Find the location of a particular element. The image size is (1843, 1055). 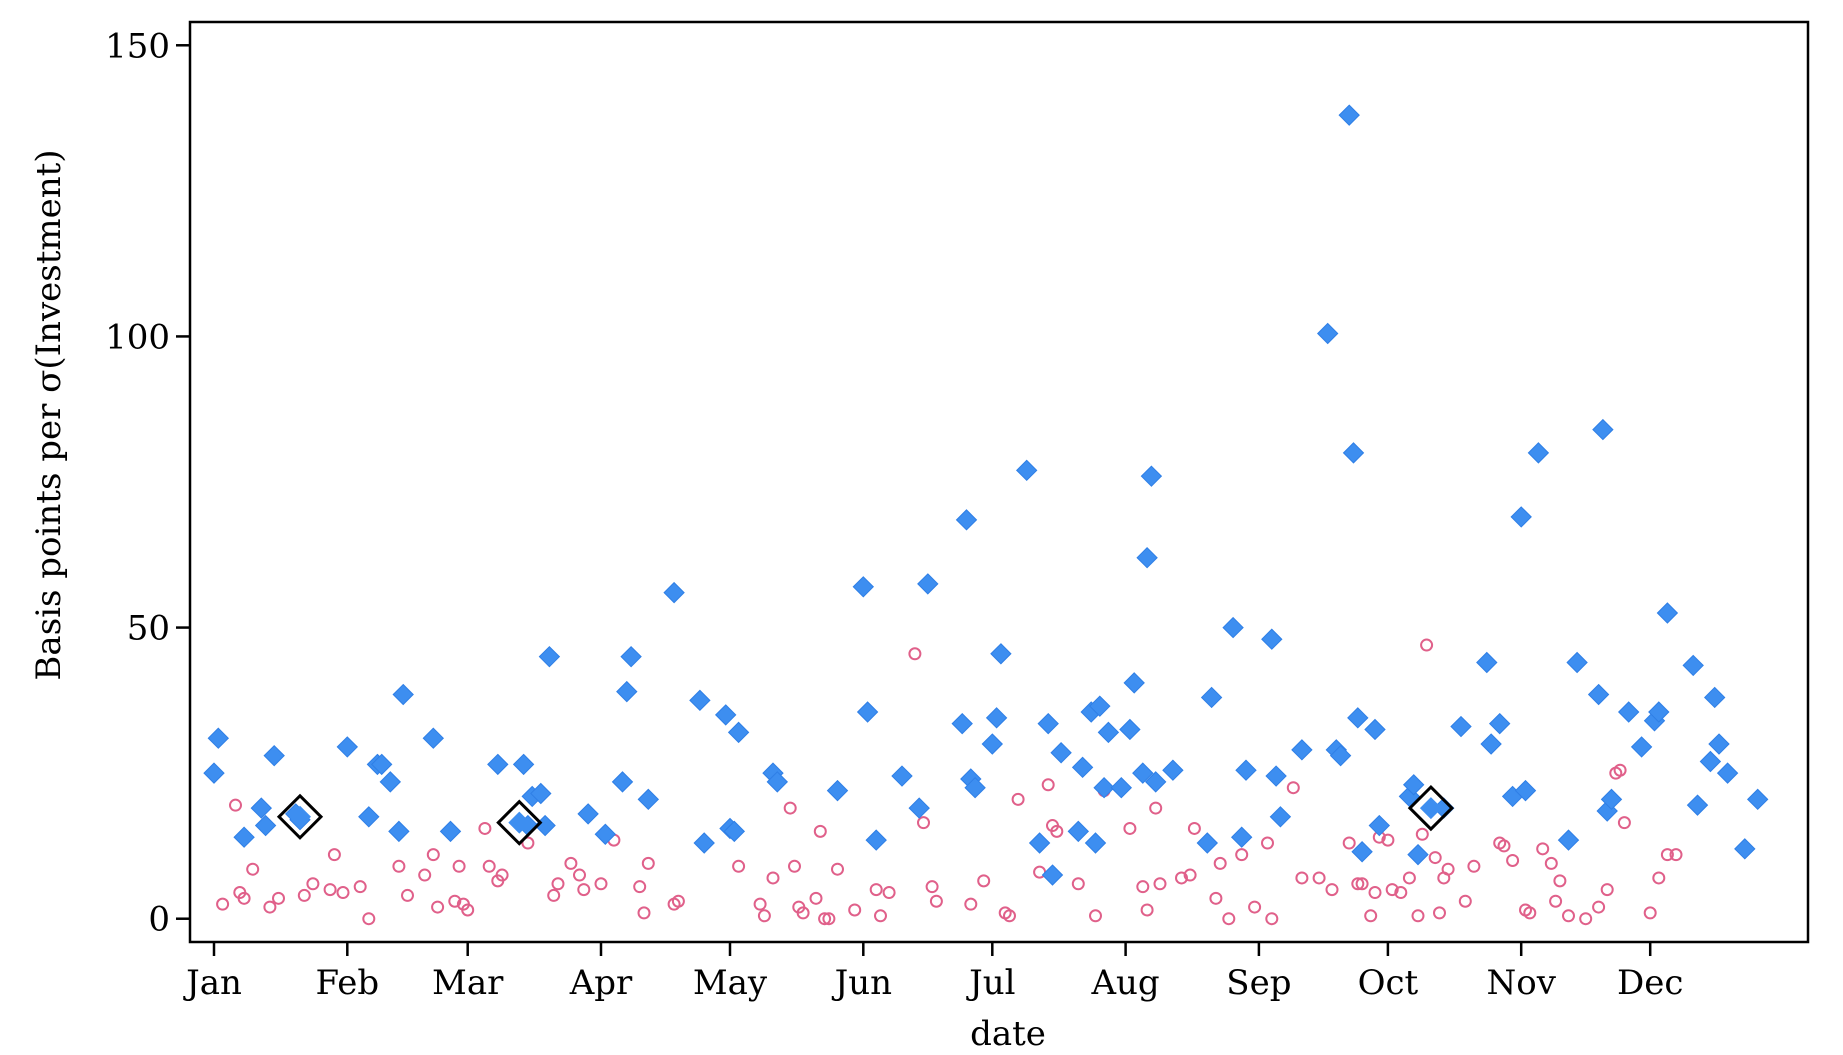

x-tick-label: Mar is located at coordinates (468, 983).